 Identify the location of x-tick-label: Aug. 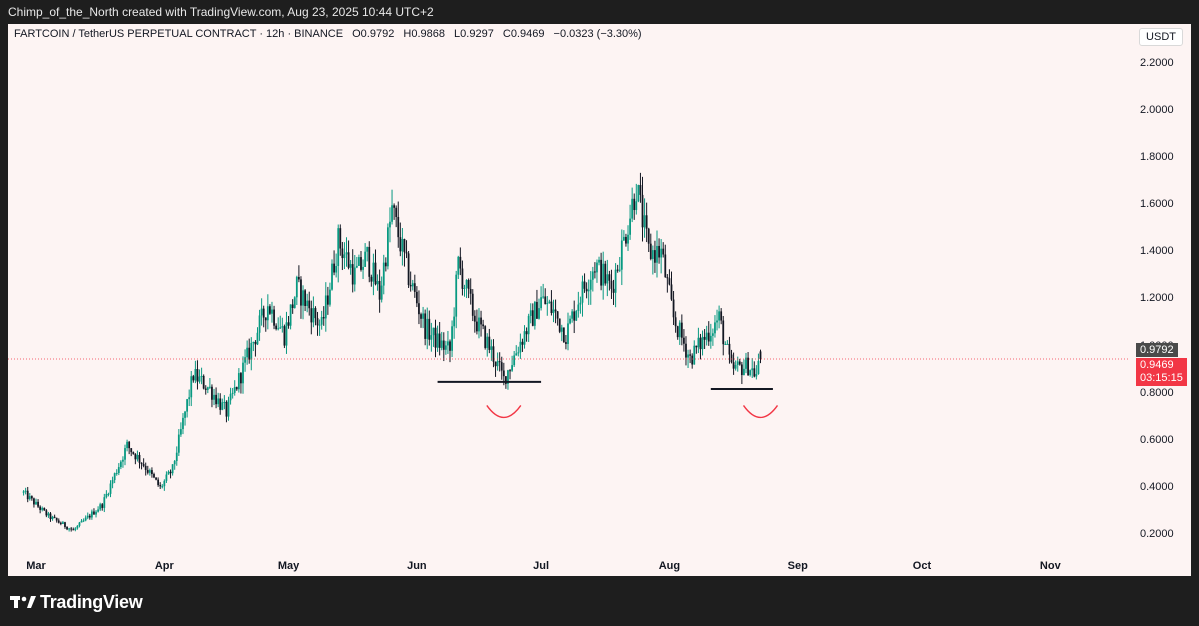
(669, 566).